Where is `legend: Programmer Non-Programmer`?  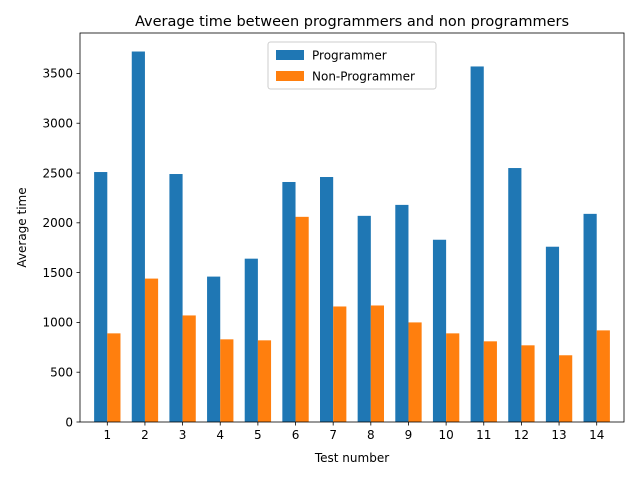
legend: Programmer Non-Programmer is located at coordinates (352, 65).